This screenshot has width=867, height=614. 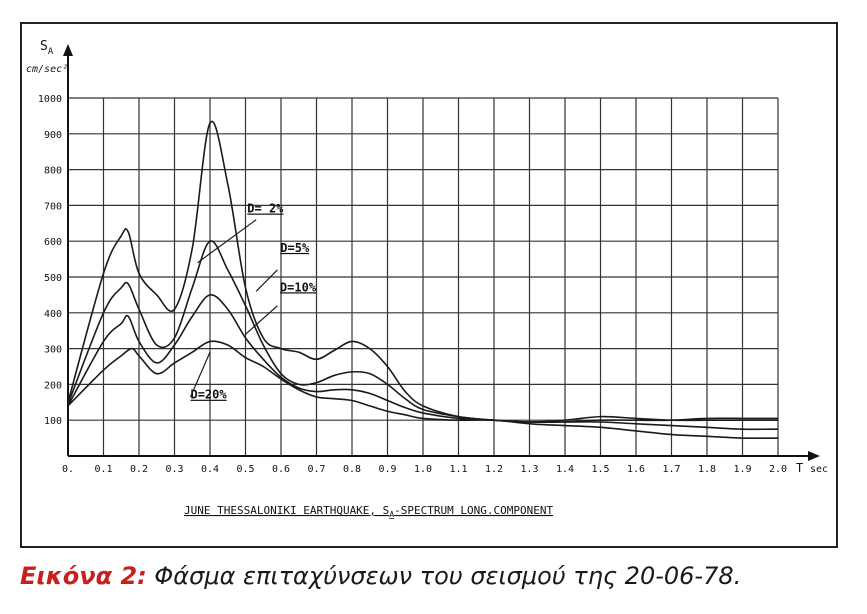 What do you see at coordinates (53, 135) in the screenshot?
I see `y-tick-label: 900` at bounding box center [53, 135].